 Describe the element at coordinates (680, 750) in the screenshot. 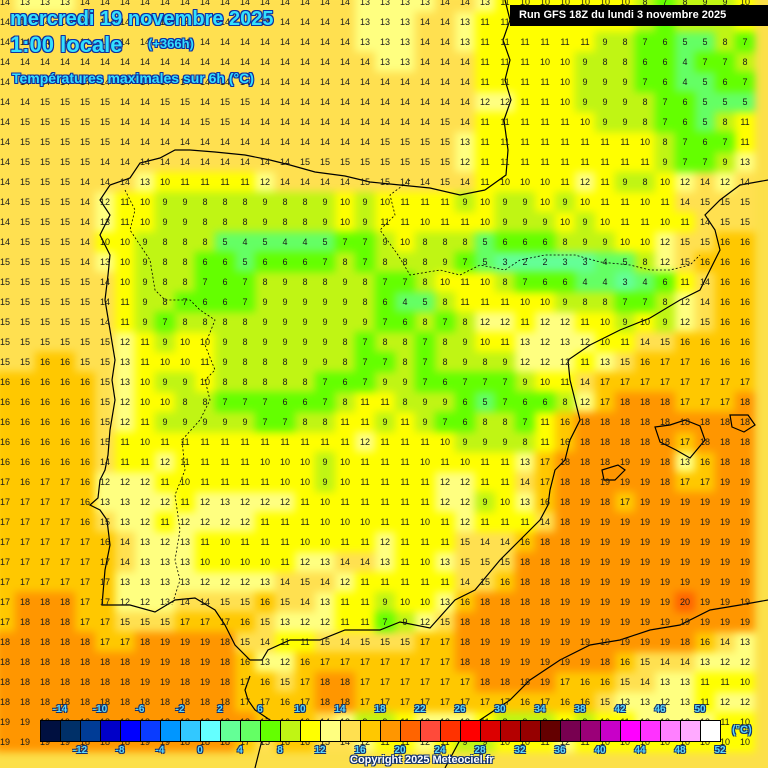

I see `legend-tick-bottom: 48` at that location.